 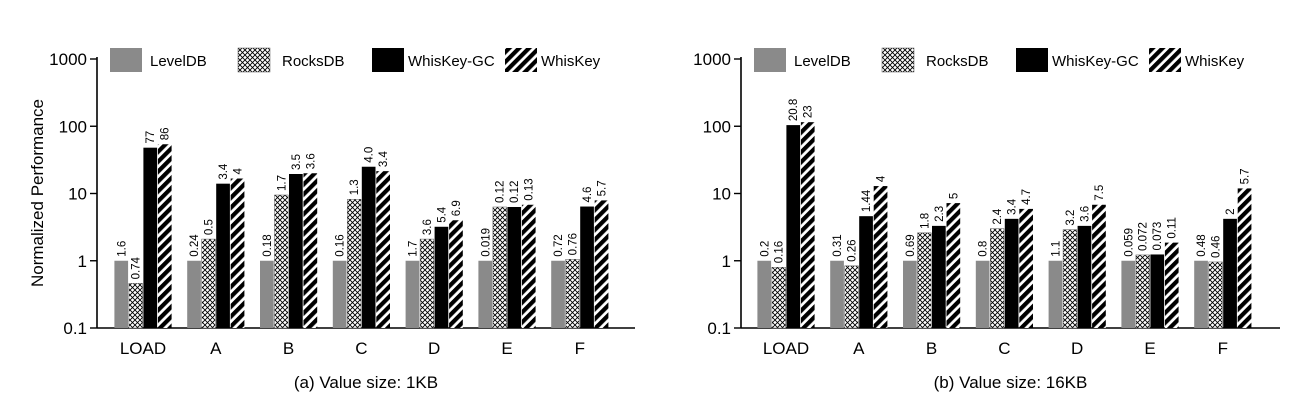 What do you see at coordinates (1011, 382) in the screenshot?
I see `chart-title: (b) Value size: 16KB` at bounding box center [1011, 382].